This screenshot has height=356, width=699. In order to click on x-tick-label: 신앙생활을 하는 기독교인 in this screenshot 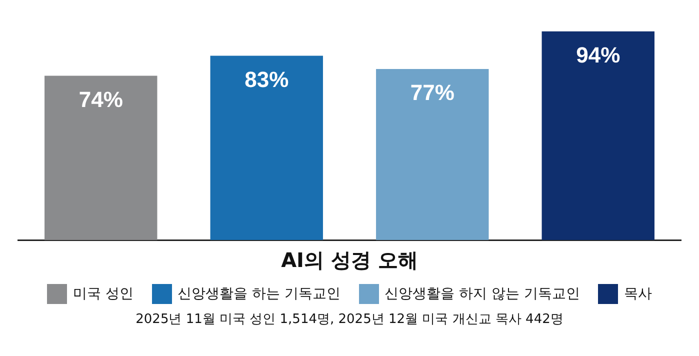, I will do `click(259, 294)`.